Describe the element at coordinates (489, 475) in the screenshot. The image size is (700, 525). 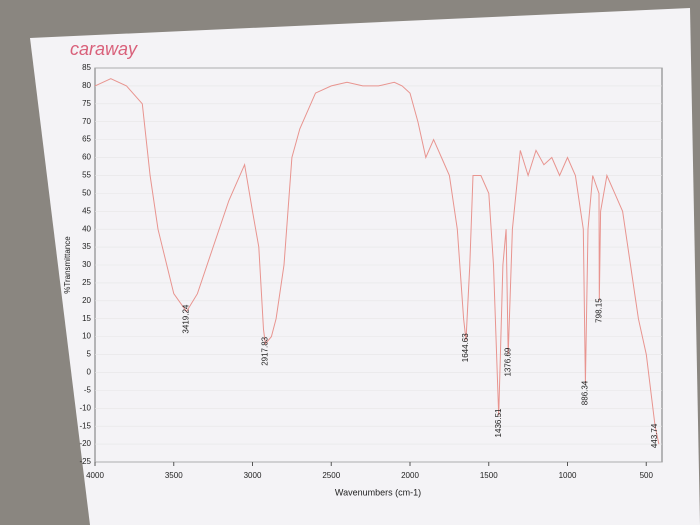
I see `x-tick-label: 1500` at that location.